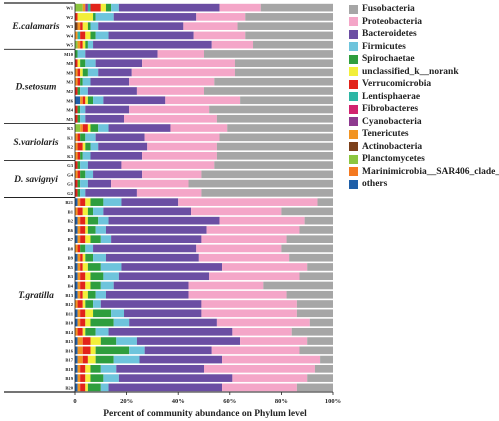  Describe the element at coordinates (169, 193) in the screenshot. I see `segment-g2-proteobacteria` at that location.